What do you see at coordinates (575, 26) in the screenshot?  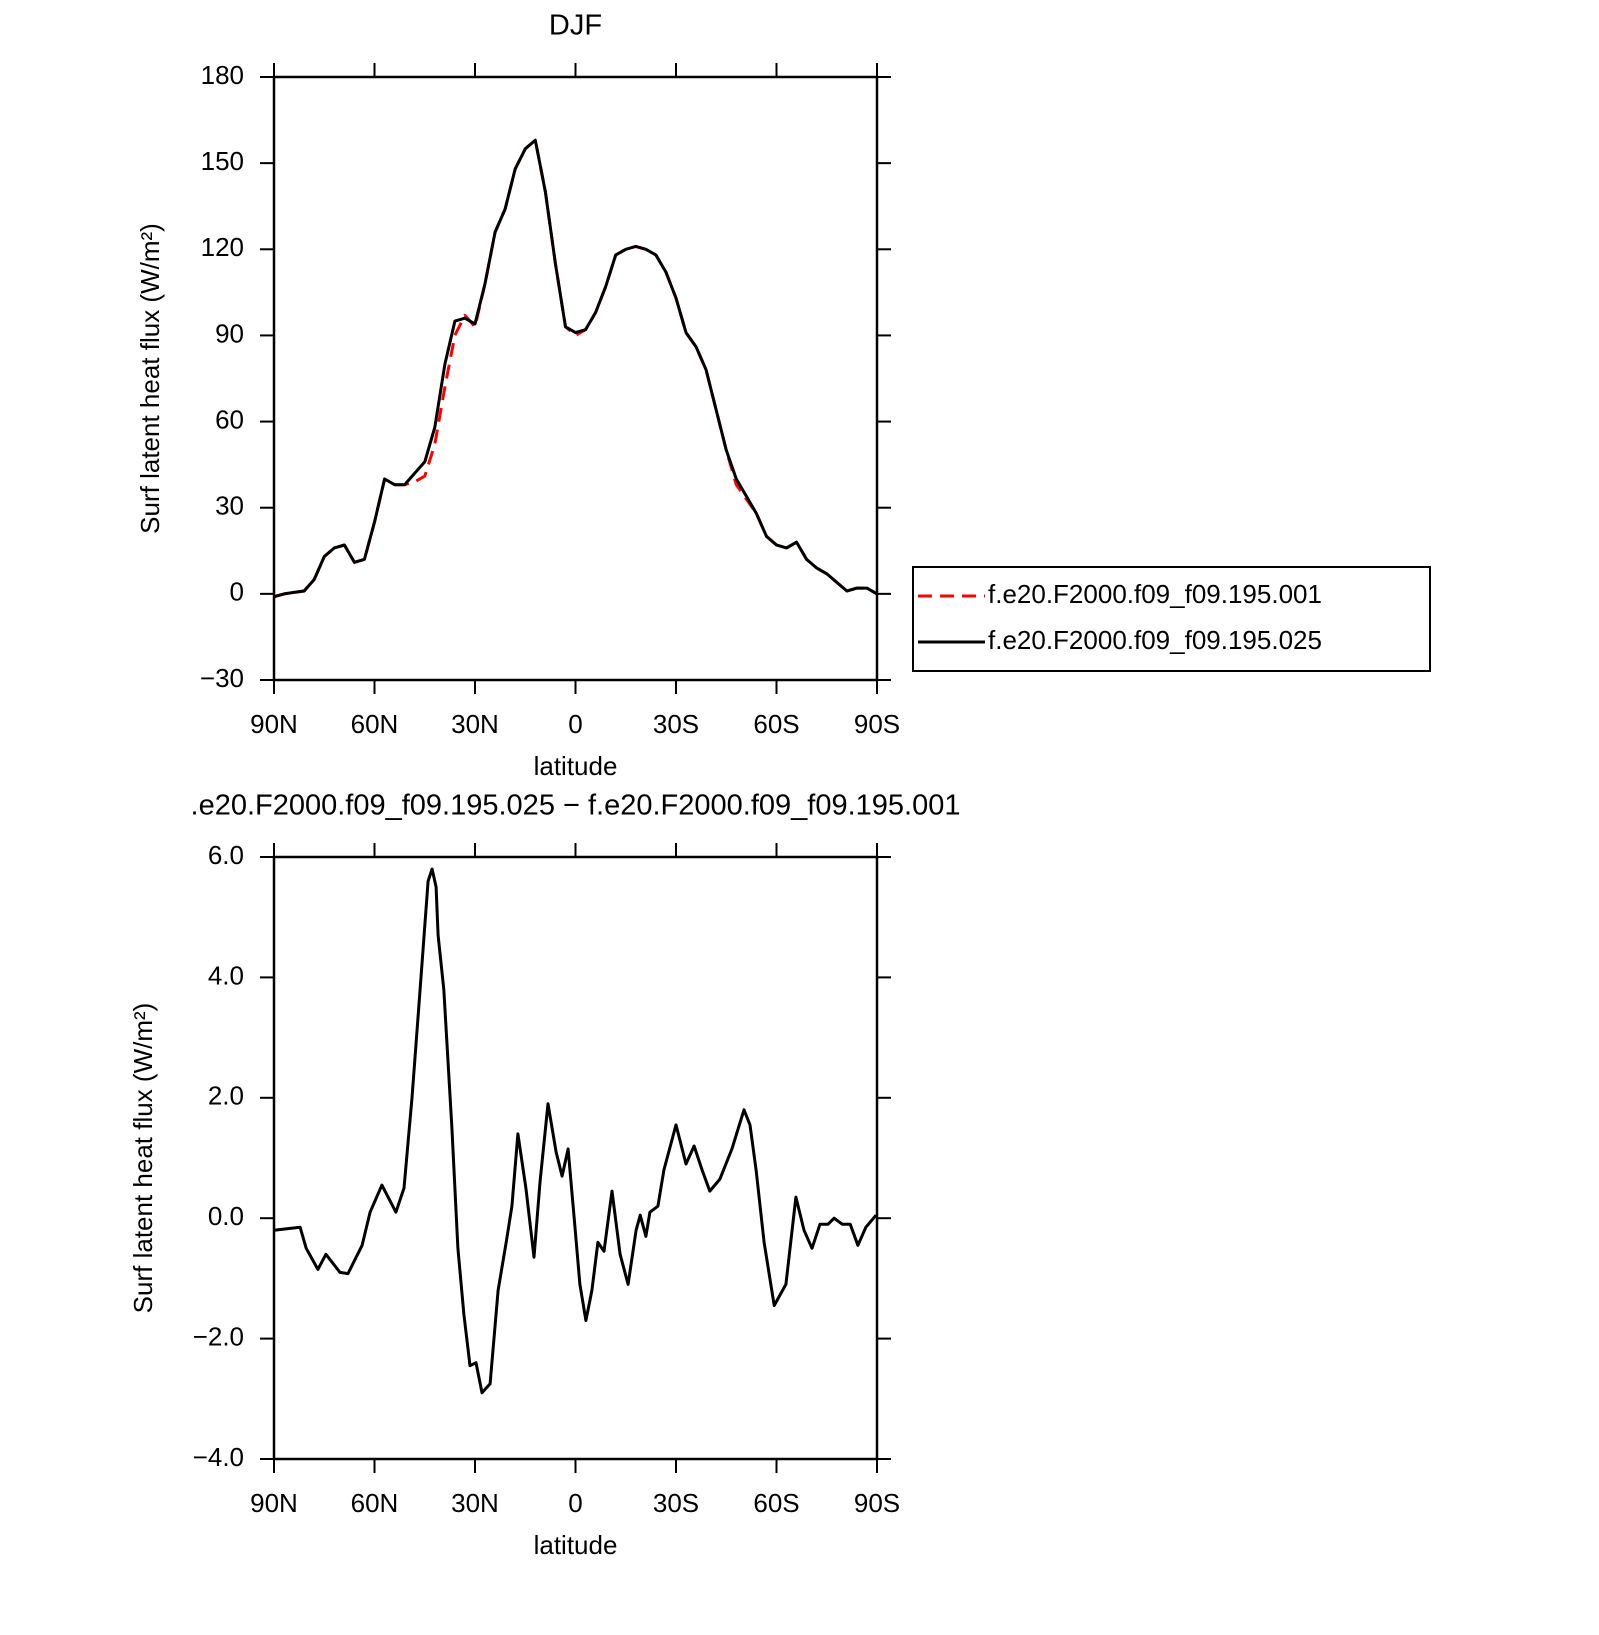 I see `chart-title: DJF` at bounding box center [575, 26].